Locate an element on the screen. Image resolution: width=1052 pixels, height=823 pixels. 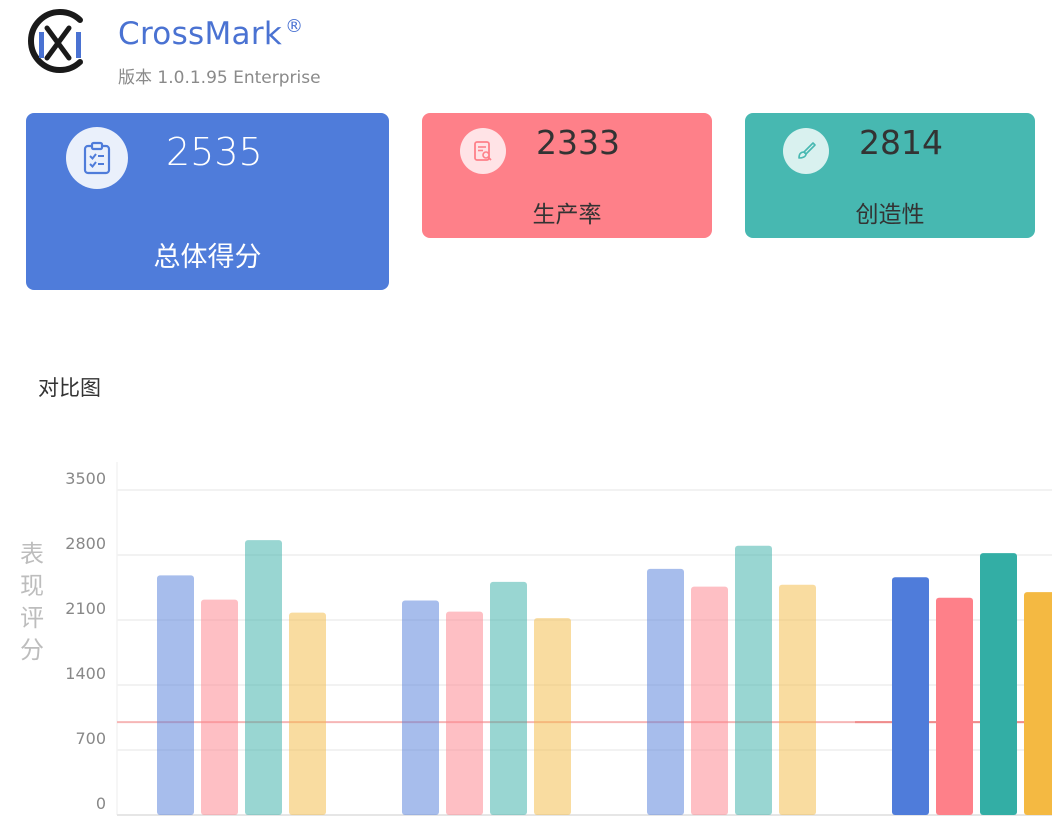
productivity-card: 2333 生产率 is located at coordinates (567, 175).